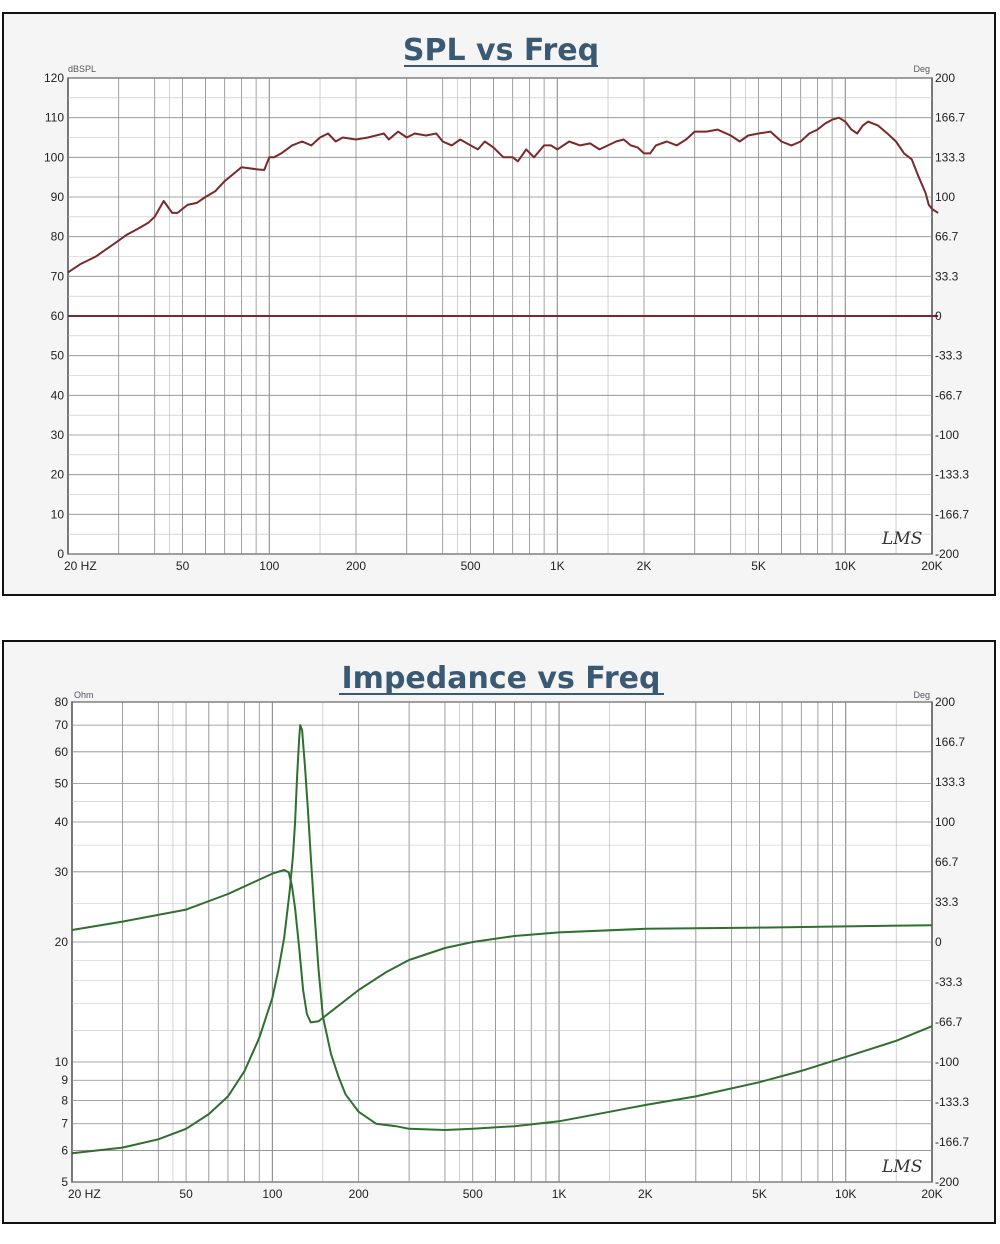 The width and height of the screenshot is (1000, 1244). Describe the element at coordinates (58, 316) in the screenshot. I see `spl-y-left-tick-label: 60` at that location.